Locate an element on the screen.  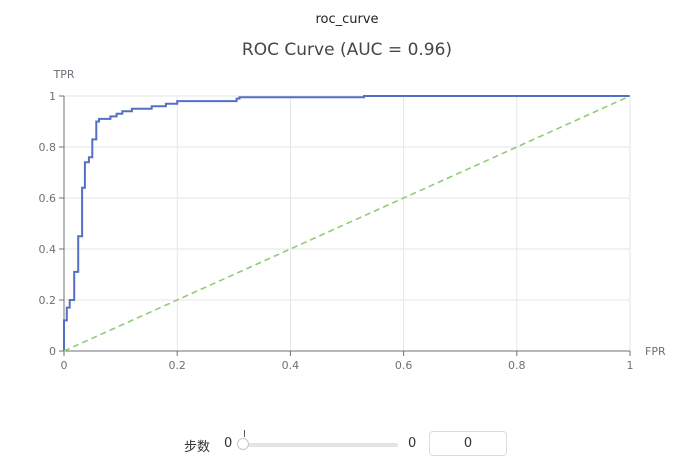
x-tick-label: 0 is located at coordinates (64, 365).